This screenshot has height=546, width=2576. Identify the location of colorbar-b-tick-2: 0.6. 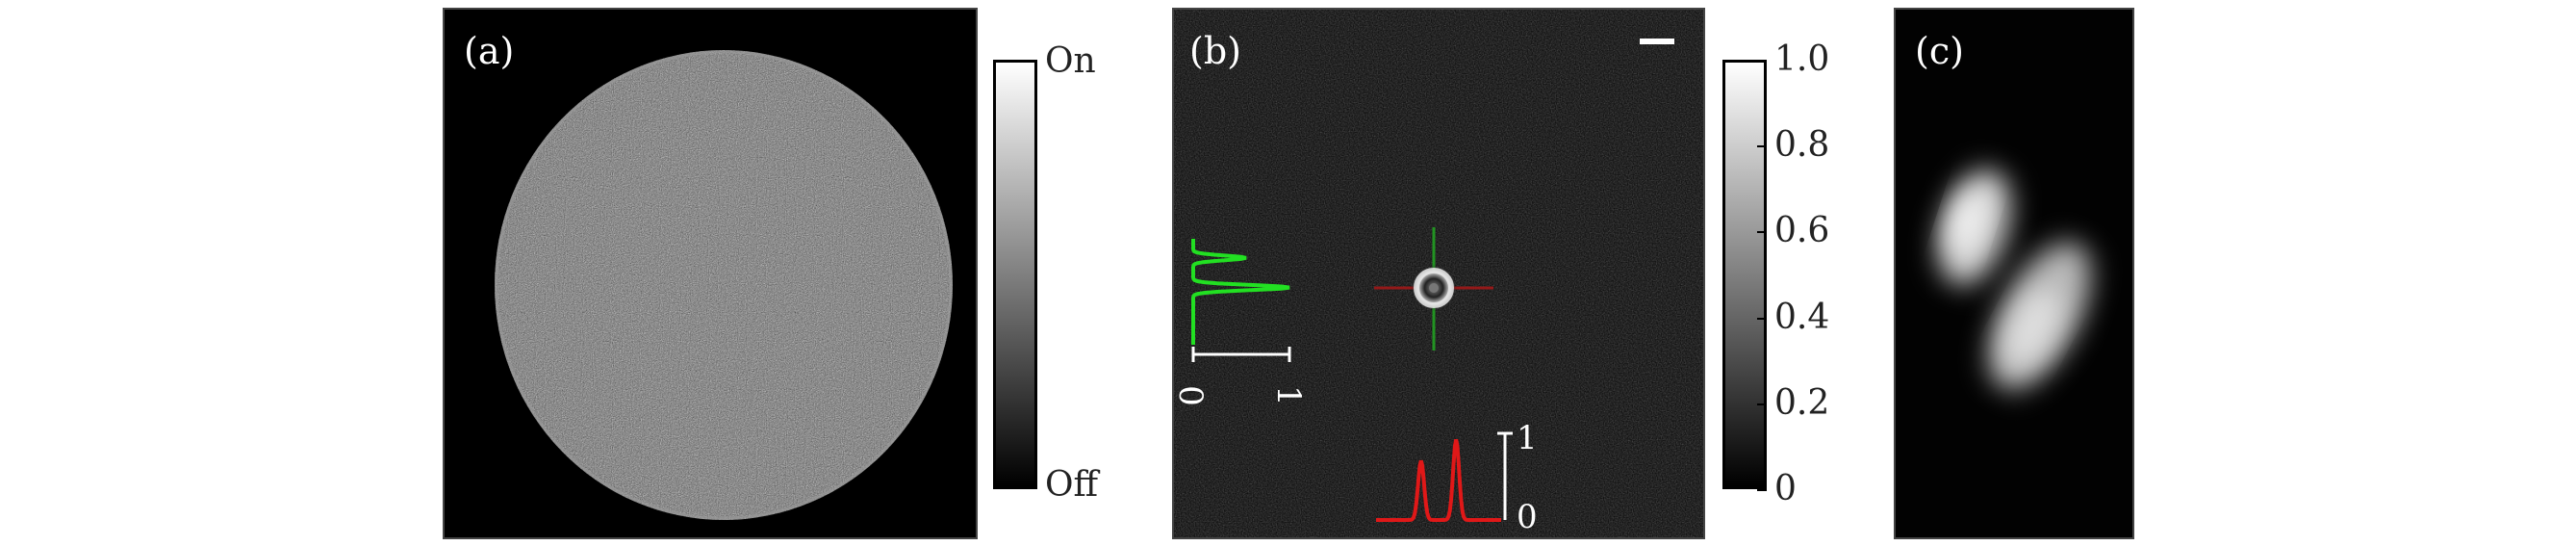
(1802, 231).